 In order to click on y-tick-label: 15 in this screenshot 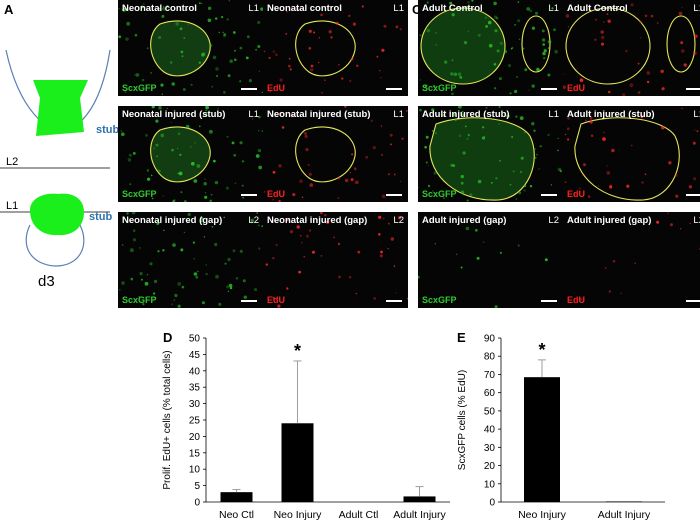, I will do `click(195, 453)`.